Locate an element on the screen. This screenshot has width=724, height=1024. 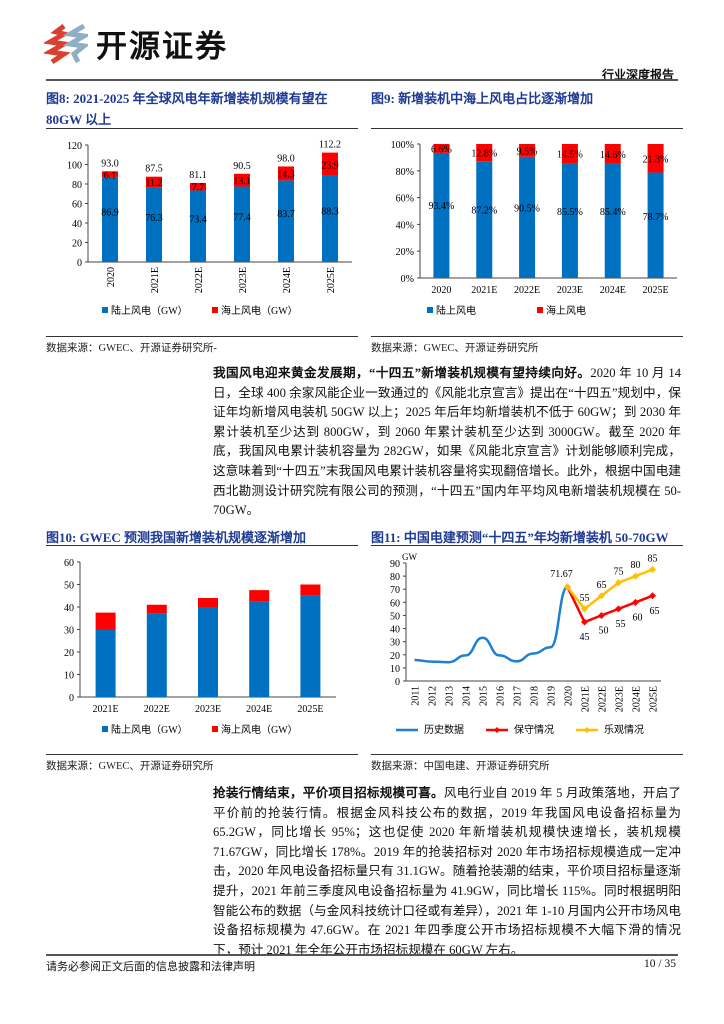
data-label: 90.5% is located at coordinates (527, 208).